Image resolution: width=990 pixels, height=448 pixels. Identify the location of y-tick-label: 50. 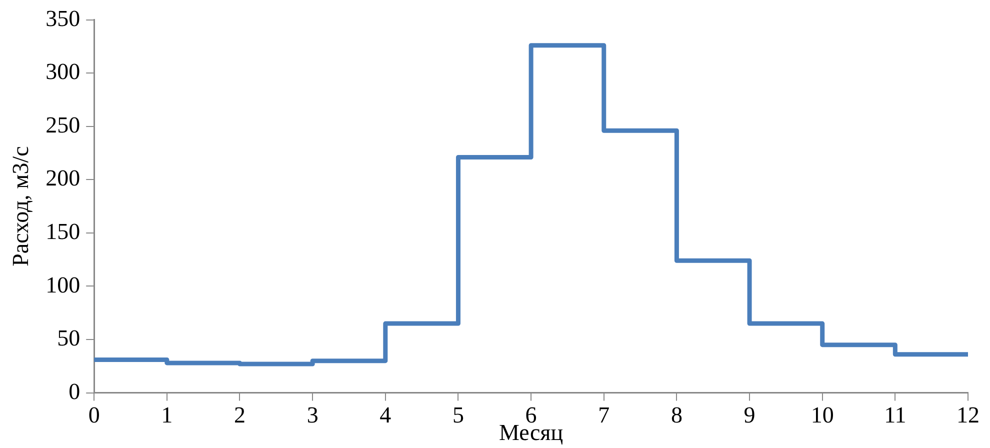
(68, 338).